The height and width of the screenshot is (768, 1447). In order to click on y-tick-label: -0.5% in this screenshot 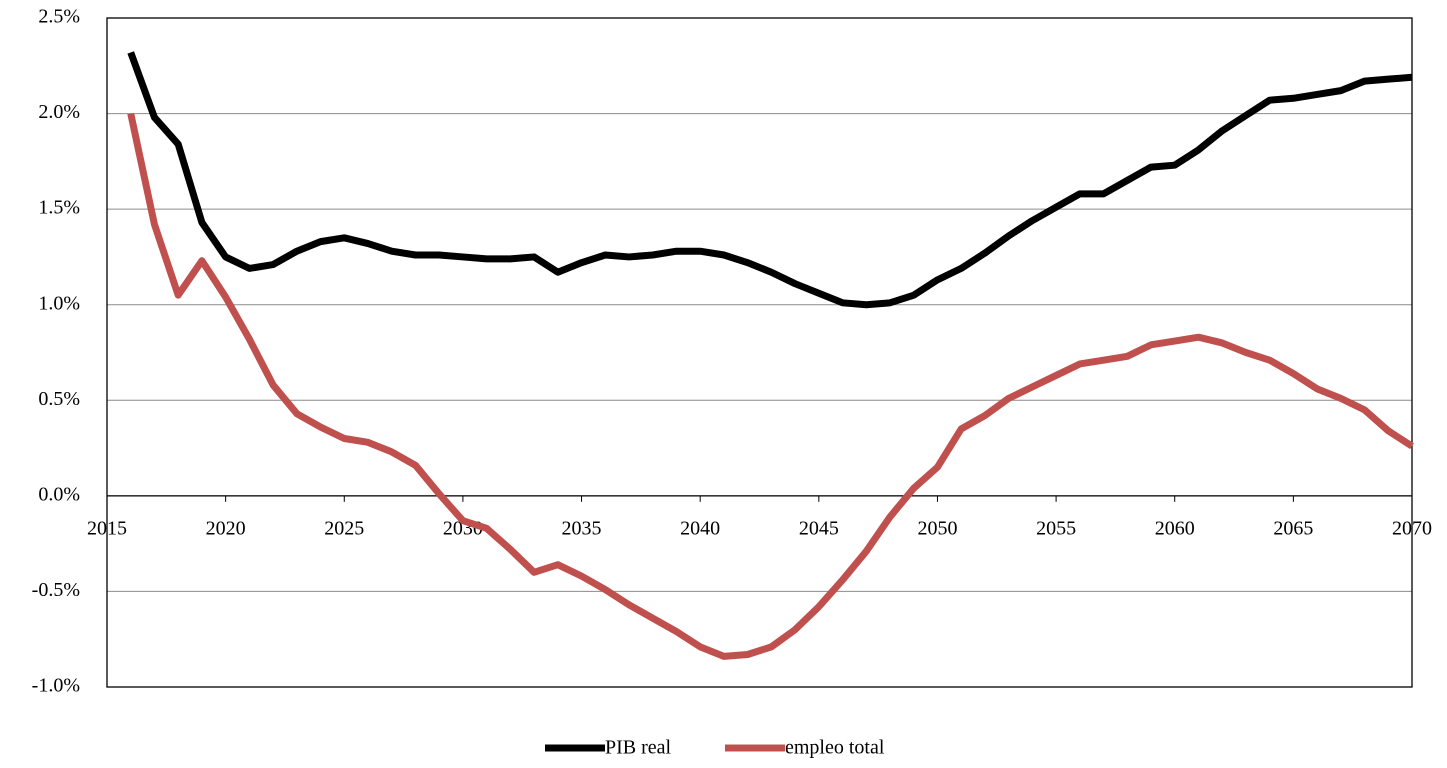, I will do `click(56, 590)`.